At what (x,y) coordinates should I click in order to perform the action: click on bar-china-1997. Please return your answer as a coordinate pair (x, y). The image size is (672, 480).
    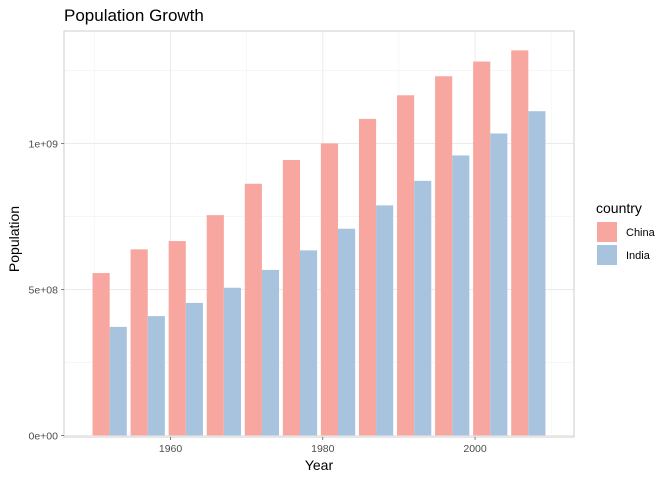
    Looking at the image, I should click on (444, 256).